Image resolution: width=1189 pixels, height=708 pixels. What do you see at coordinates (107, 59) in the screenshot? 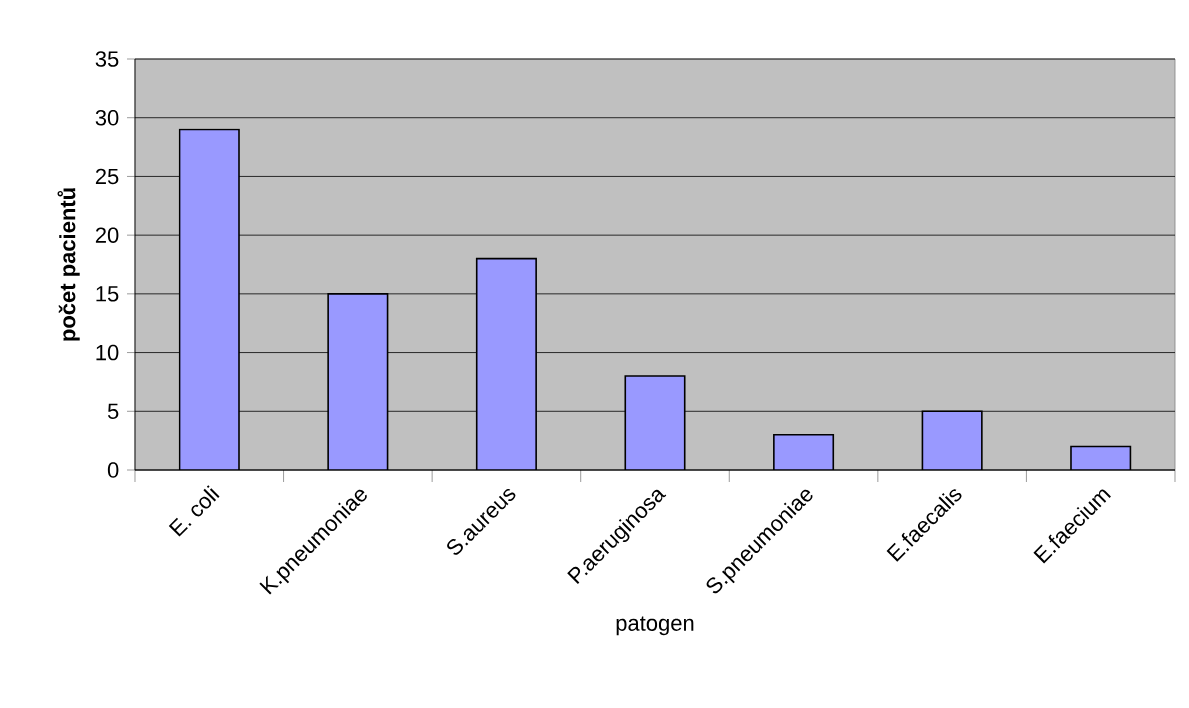
I see `y-tick-label: 35` at bounding box center [107, 59].